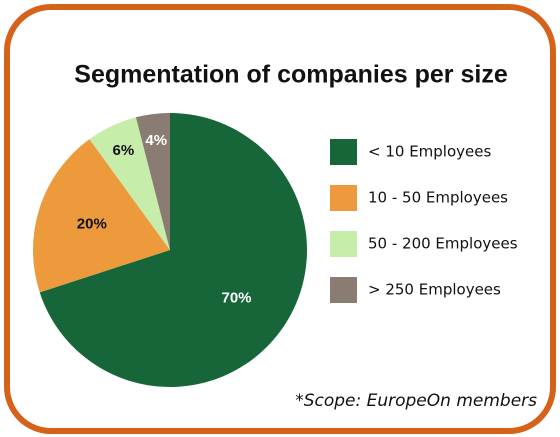 This screenshot has height=437, width=560. I want to click on chart-title: Segmentation of companies per size, so click(291, 75).